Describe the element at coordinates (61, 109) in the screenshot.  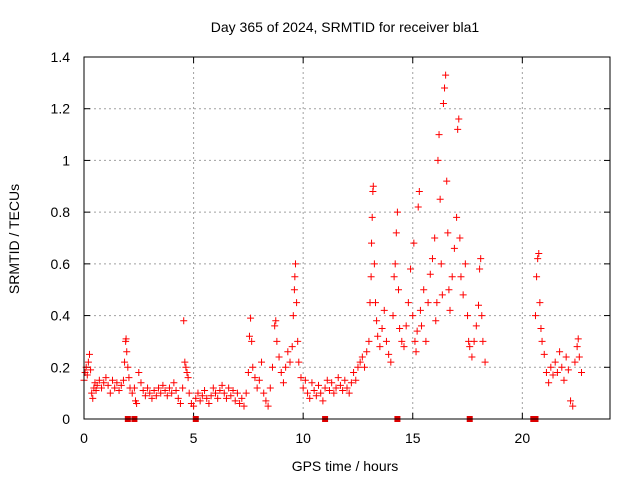
I see `y-tick-label: 1.2` at that location.